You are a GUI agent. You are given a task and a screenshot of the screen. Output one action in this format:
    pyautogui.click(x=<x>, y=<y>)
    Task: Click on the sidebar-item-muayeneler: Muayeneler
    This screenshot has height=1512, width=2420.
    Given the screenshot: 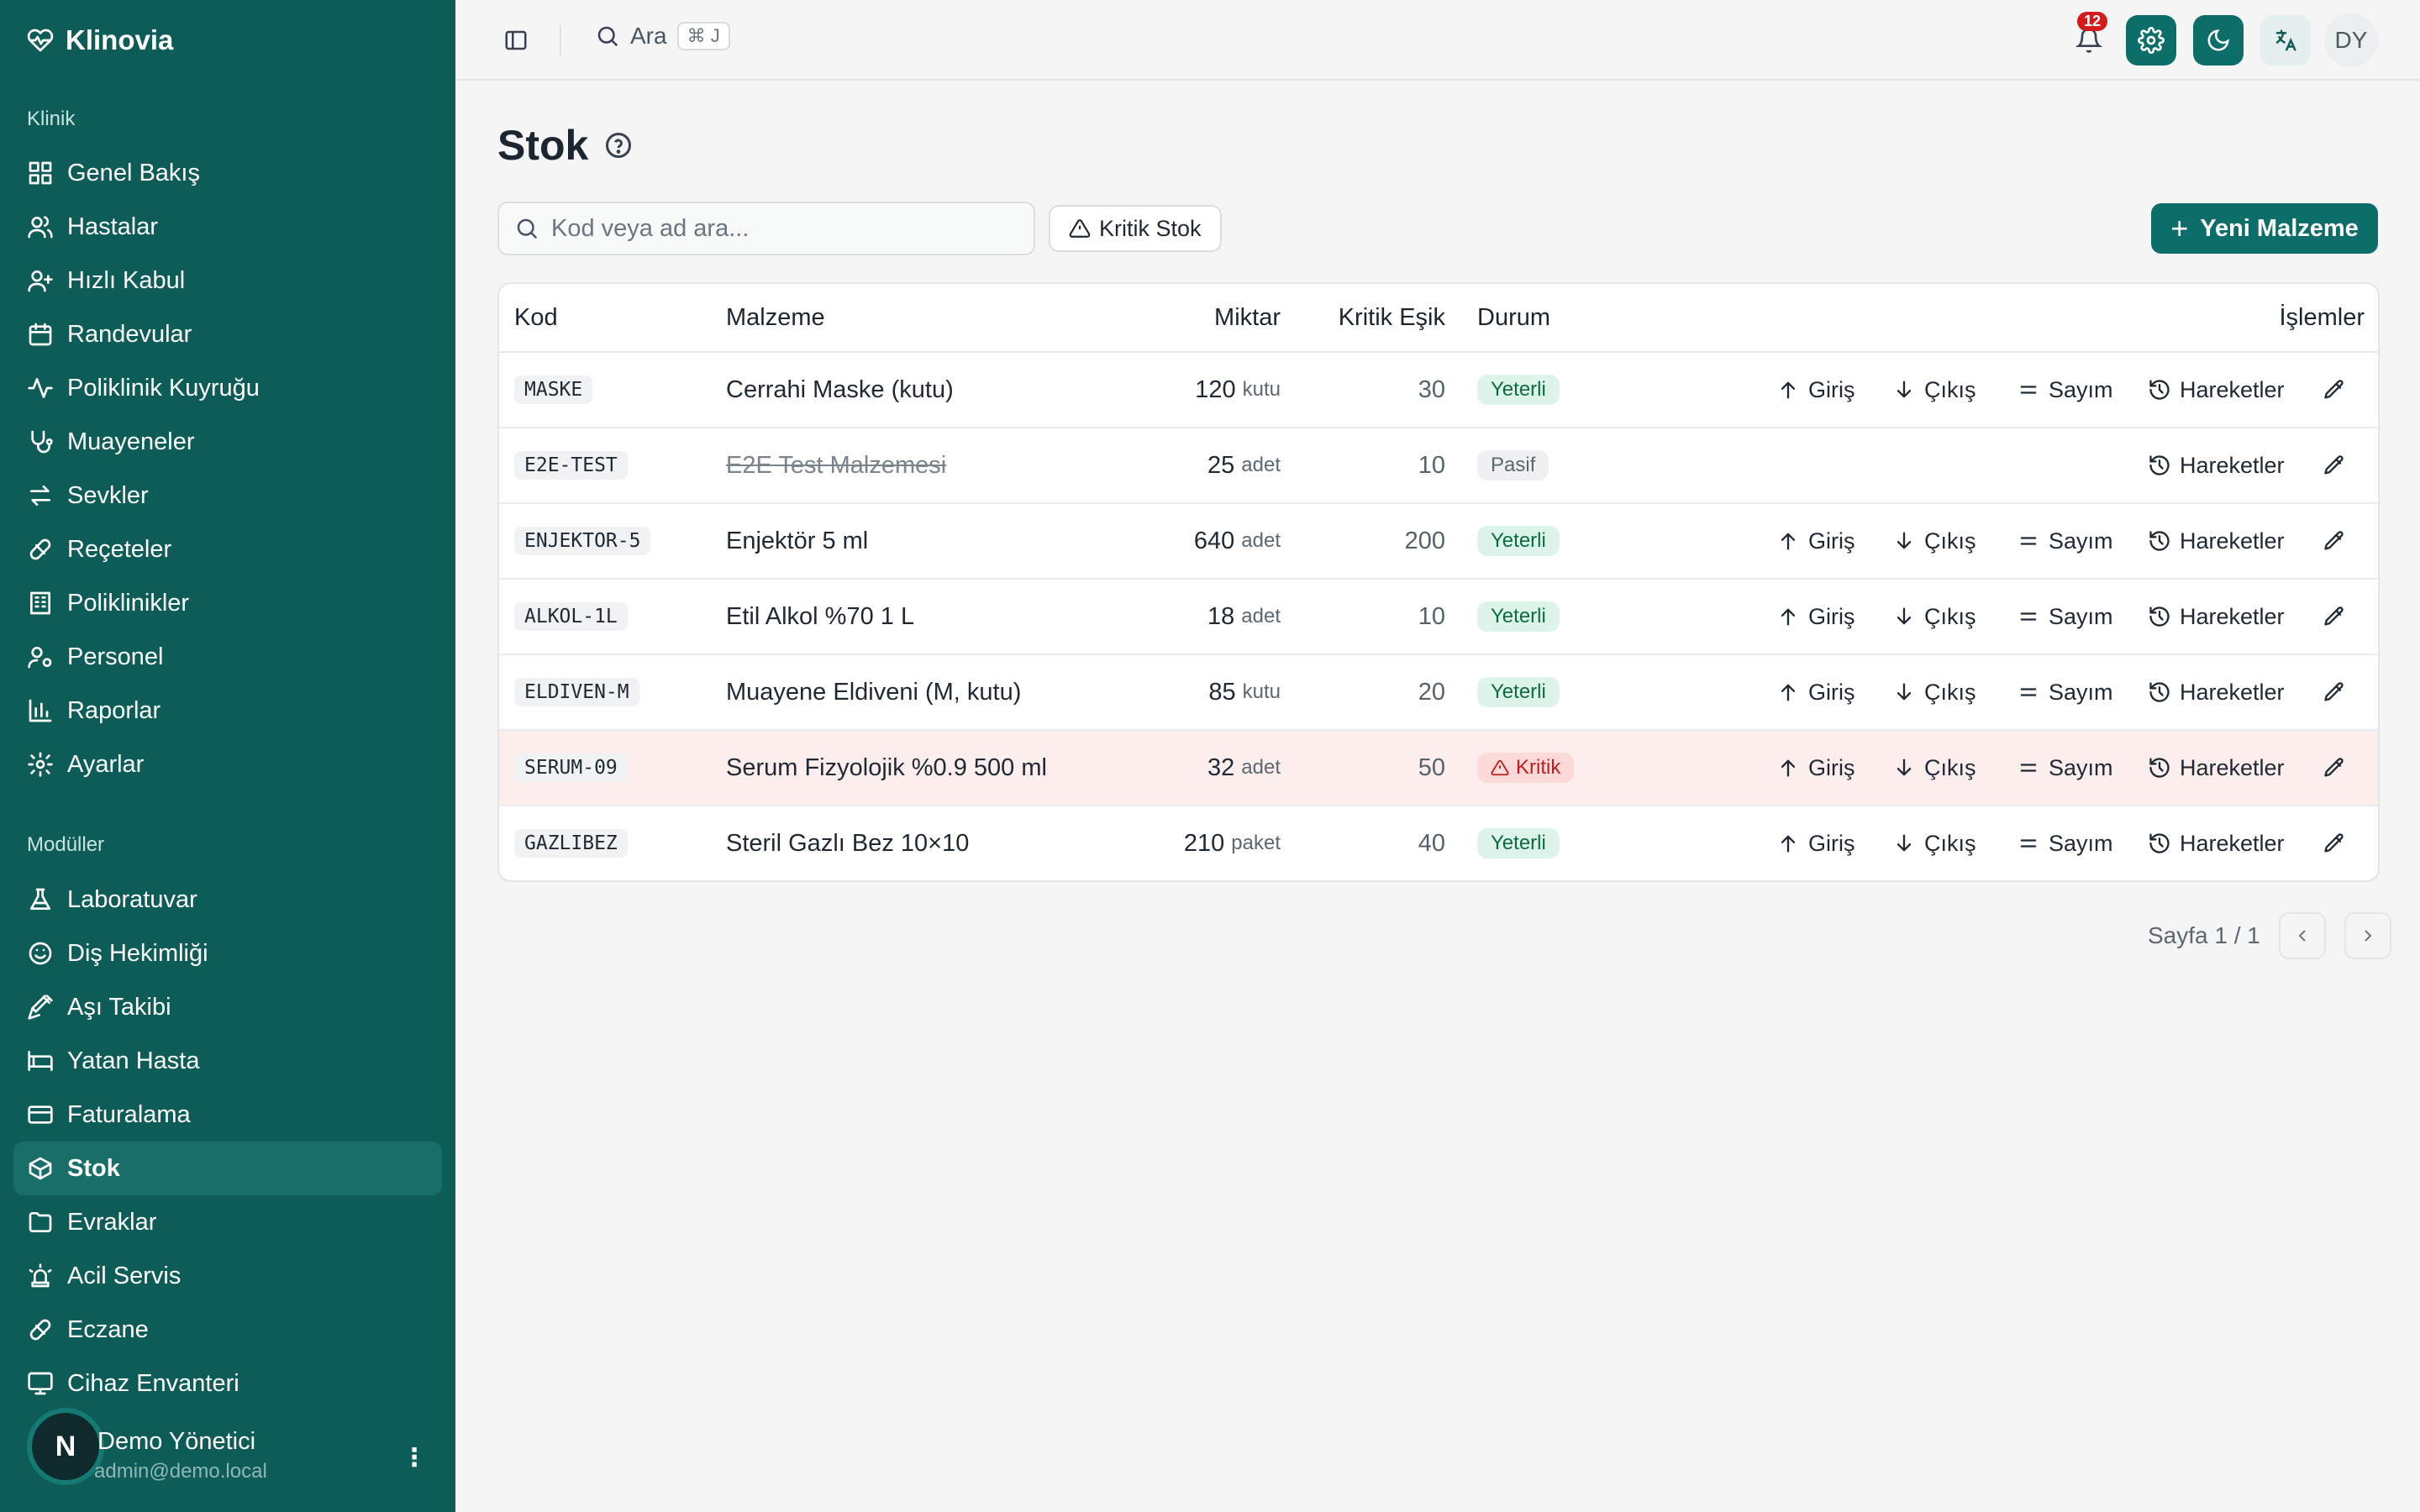 What is the action you would take?
    pyautogui.click(x=227, y=442)
    